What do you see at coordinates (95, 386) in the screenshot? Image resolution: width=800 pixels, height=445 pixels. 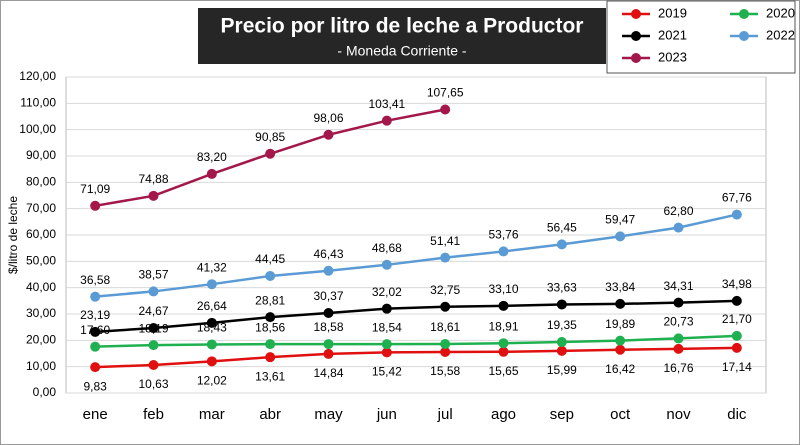 I see `data-label: 9,83` at bounding box center [95, 386].